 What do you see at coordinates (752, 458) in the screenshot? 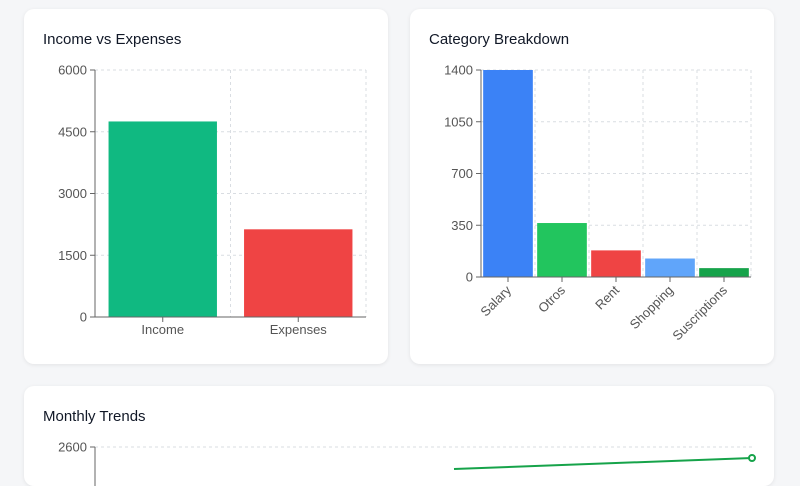
I see `series-point` at bounding box center [752, 458].